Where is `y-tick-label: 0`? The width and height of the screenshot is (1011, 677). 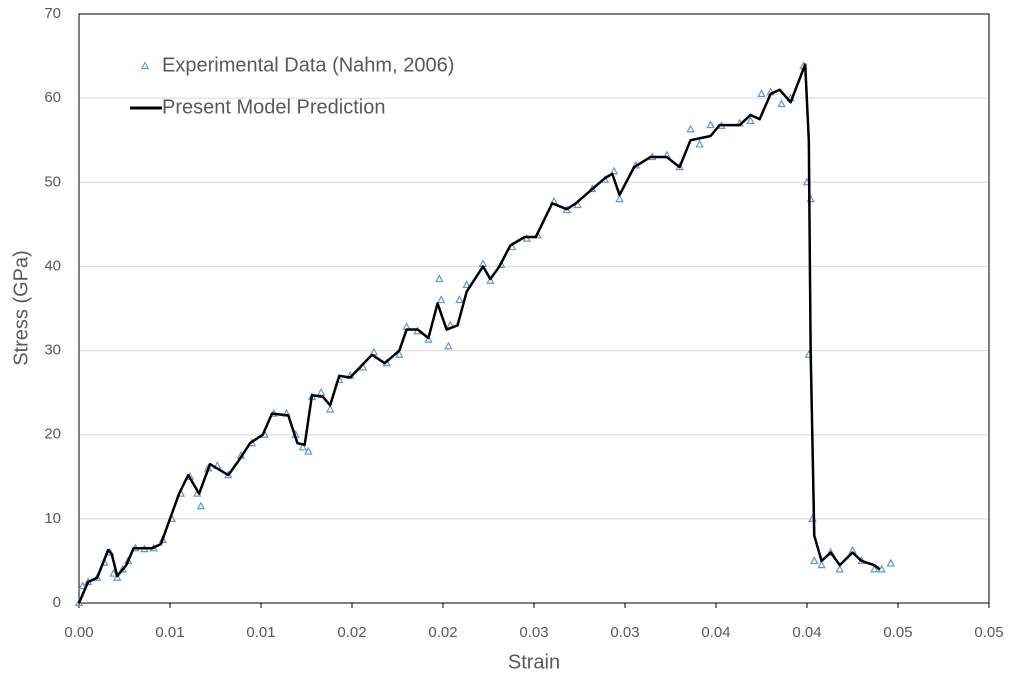
y-tick-label: 0 is located at coordinates (57, 602).